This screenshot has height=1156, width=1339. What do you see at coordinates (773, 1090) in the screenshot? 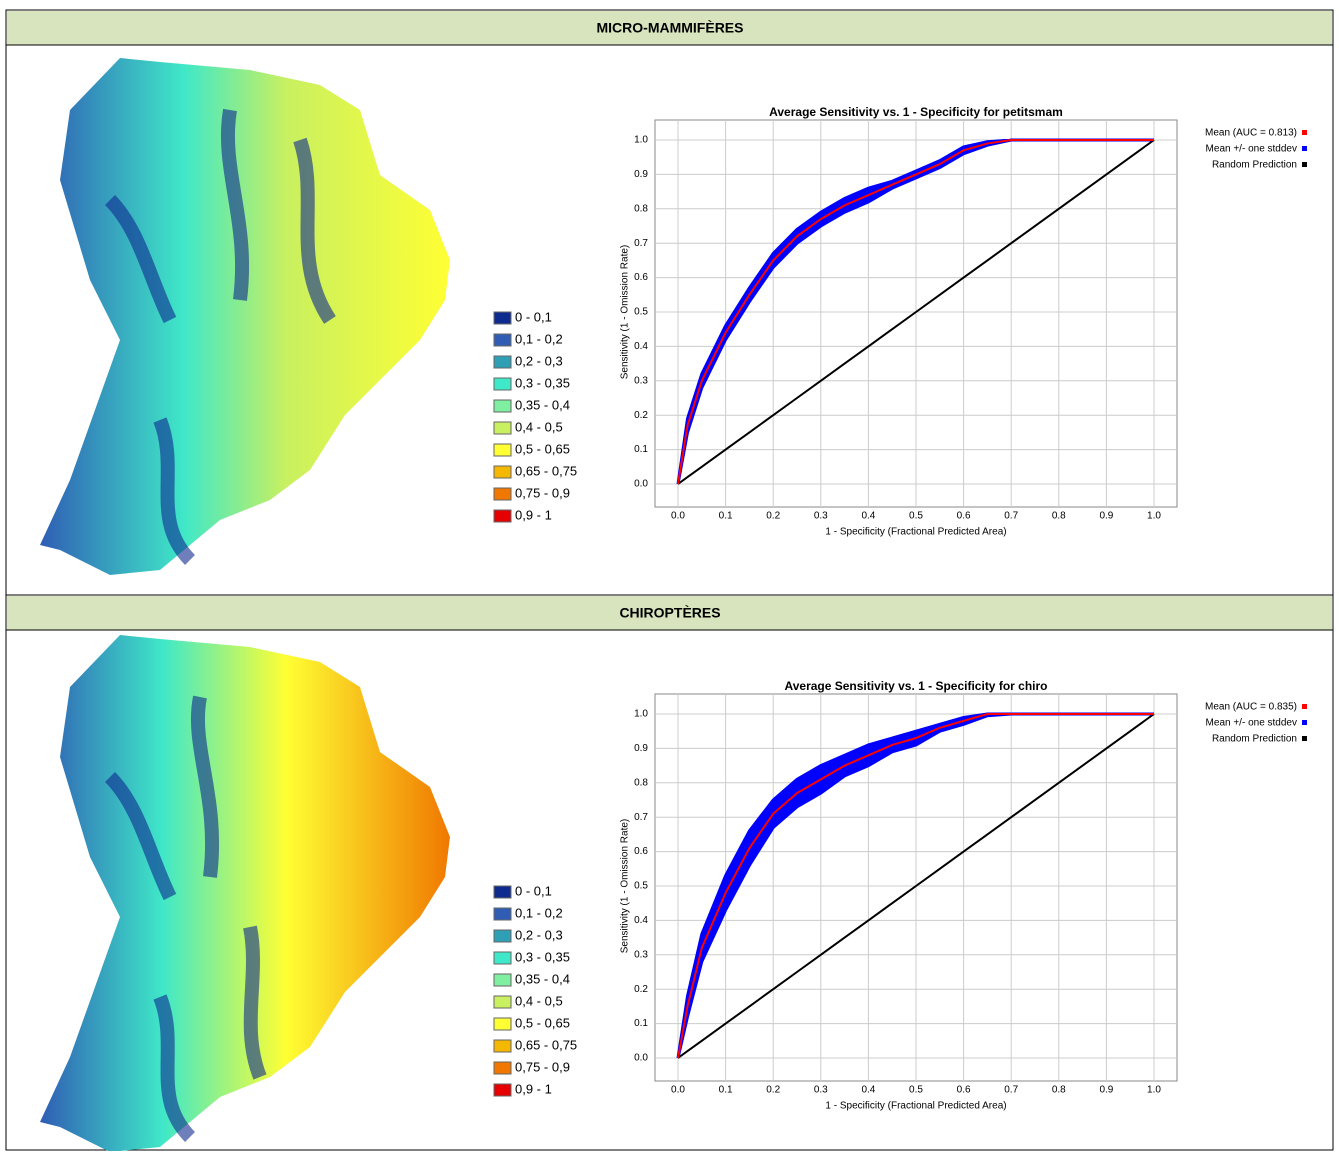
I see `x-tick-label: 0.2` at bounding box center [773, 1090].